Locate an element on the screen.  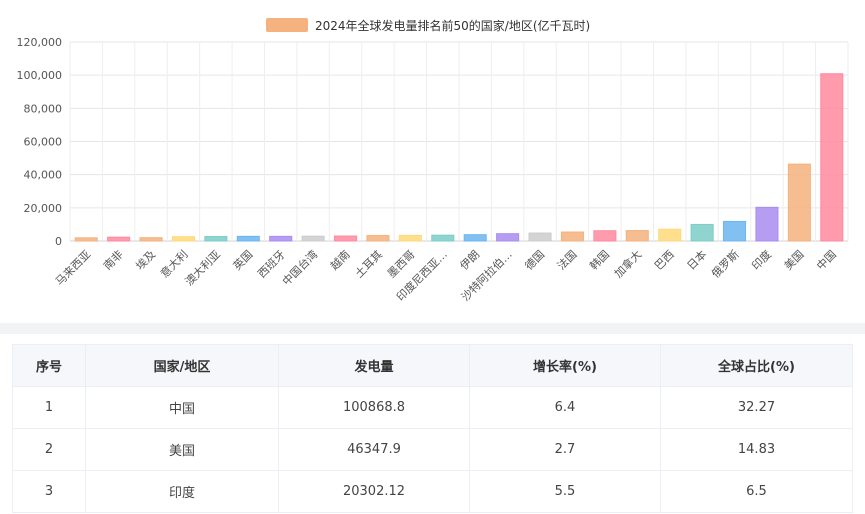
cell-index: 2 is located at coordinates (49, 449).